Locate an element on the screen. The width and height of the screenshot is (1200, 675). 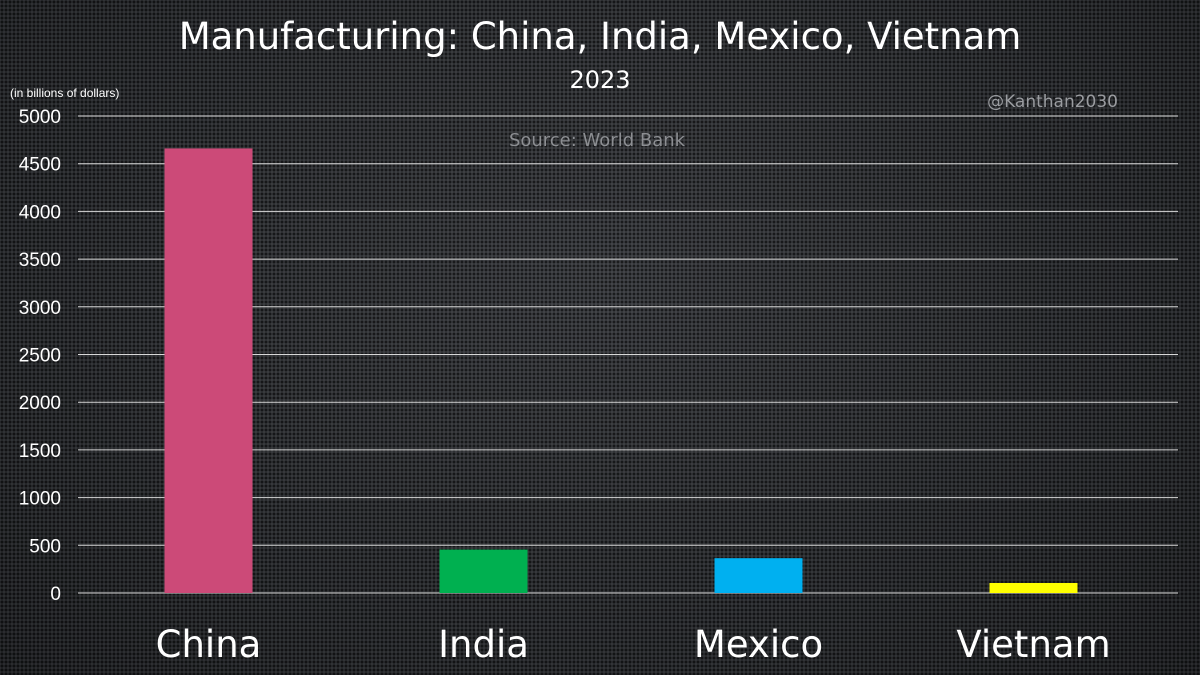
y-tick-label: 2000 is located at coordinates (40, 403).